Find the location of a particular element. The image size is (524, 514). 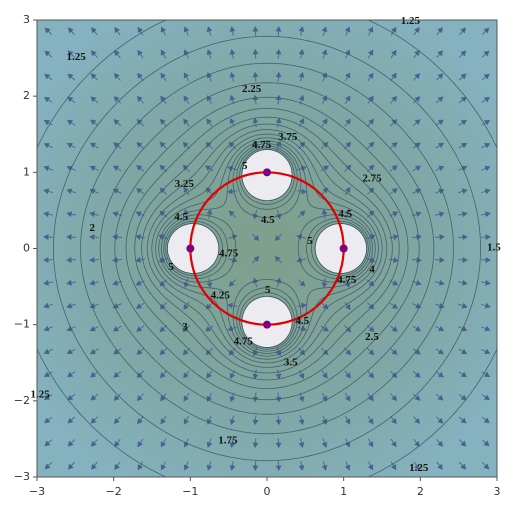

charge-point is located at coordinates (343, 248).